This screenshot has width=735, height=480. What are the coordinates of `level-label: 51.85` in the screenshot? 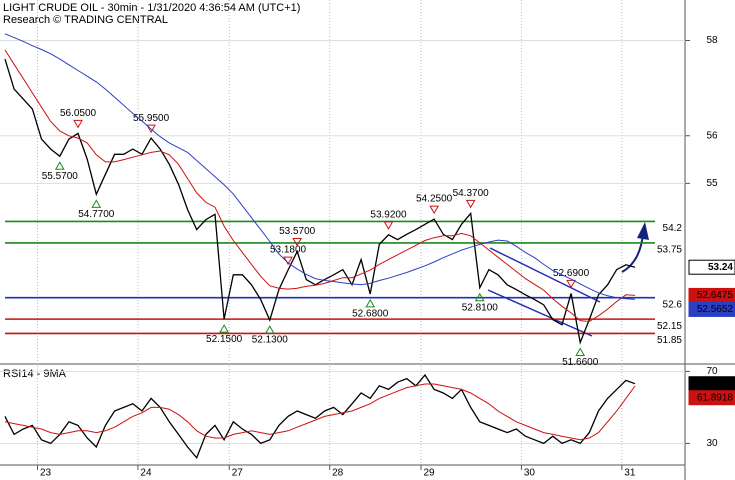 It's located at (669, 340).